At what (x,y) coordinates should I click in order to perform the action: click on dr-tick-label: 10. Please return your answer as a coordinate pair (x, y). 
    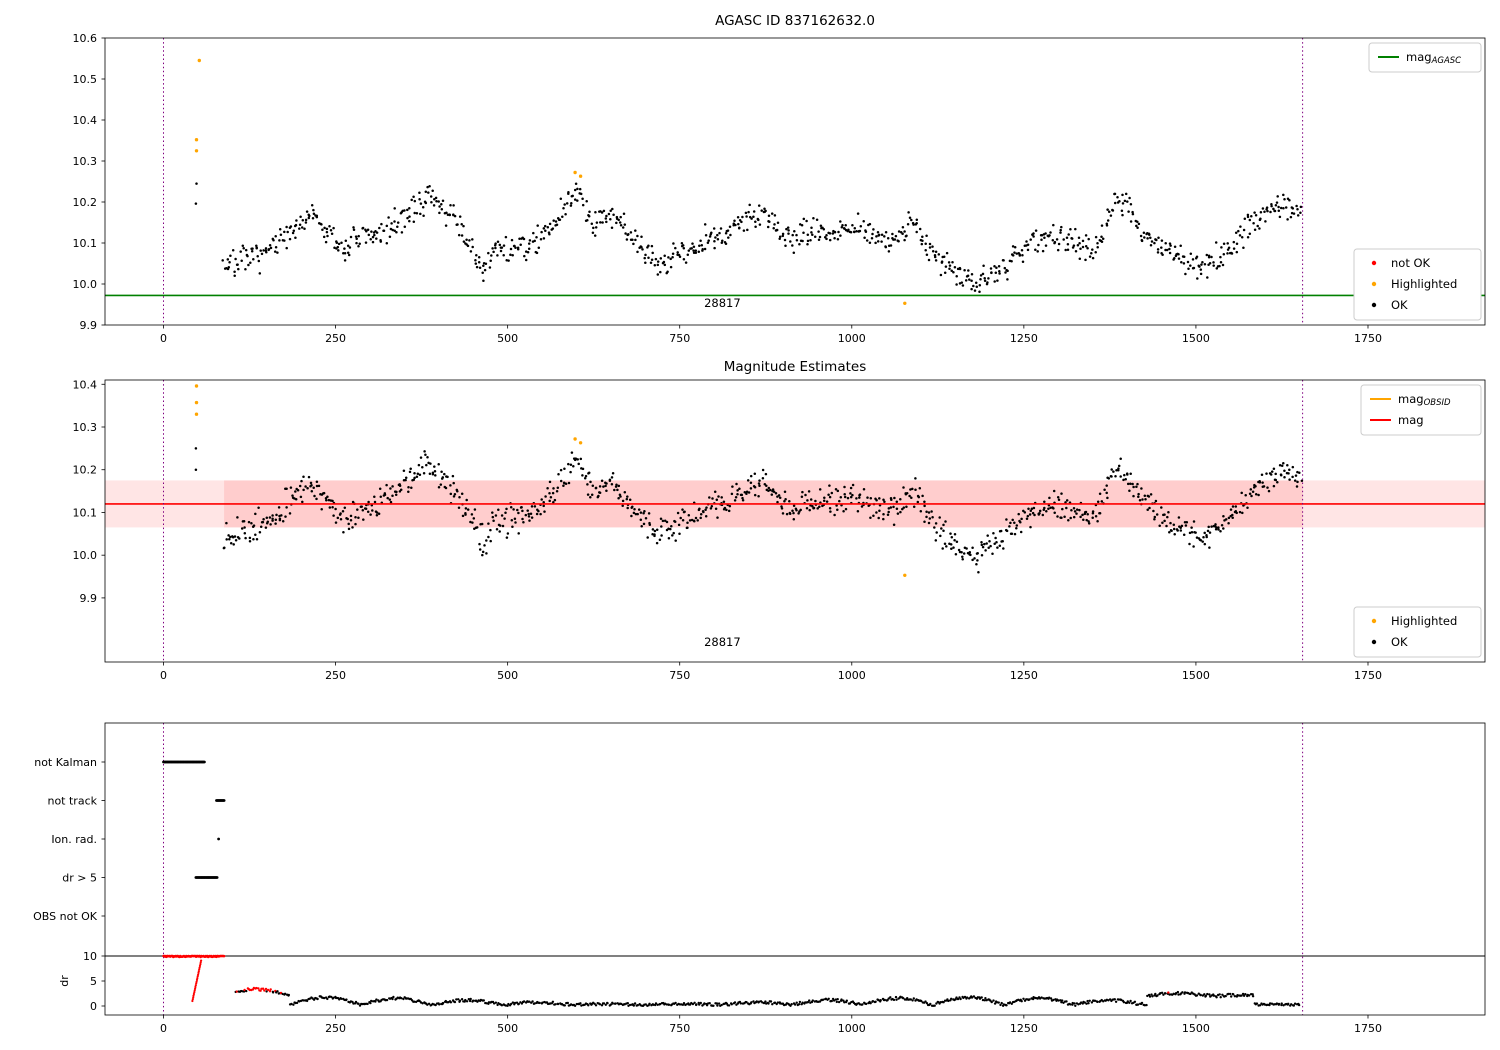
    Looking at the image, I should click on (90, 956).